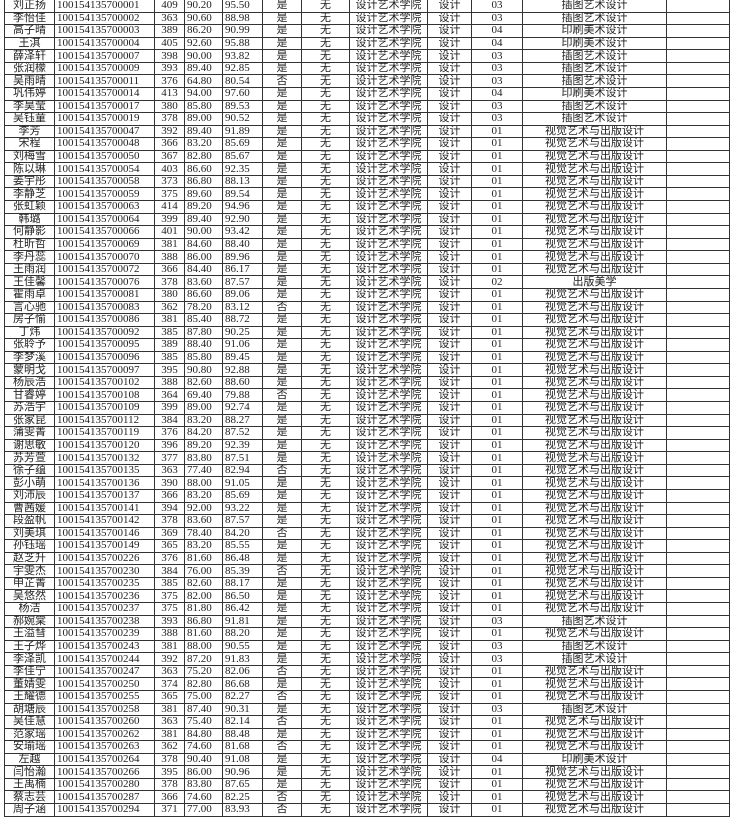  I want to click on cell-name: 李静芝, so click(29, 194).